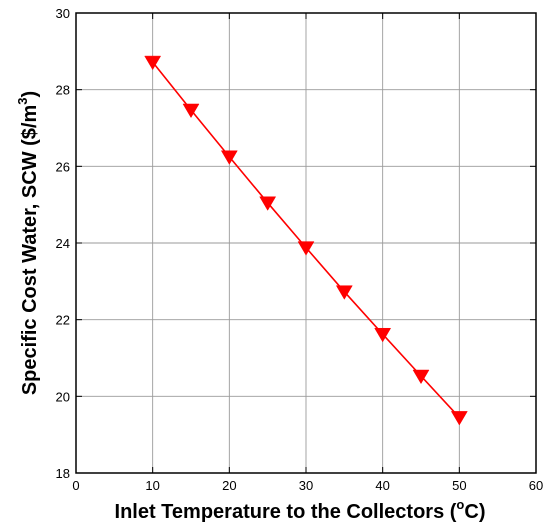 This screenshot has height=529, width=550. Describe the element at coordinates (75, 485) in the screenshot. I see `x-tick-label: 0` at that location.